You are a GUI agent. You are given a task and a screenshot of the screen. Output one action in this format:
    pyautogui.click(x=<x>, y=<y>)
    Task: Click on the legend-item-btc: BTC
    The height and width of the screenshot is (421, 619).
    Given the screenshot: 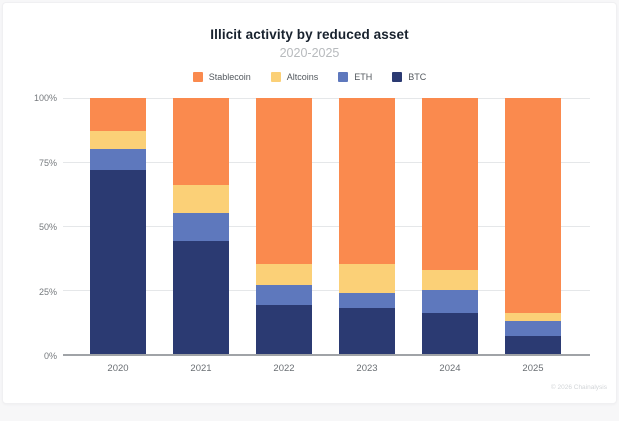 What is the action you would take?
    pyautogui.click(x=409, y=77)
    